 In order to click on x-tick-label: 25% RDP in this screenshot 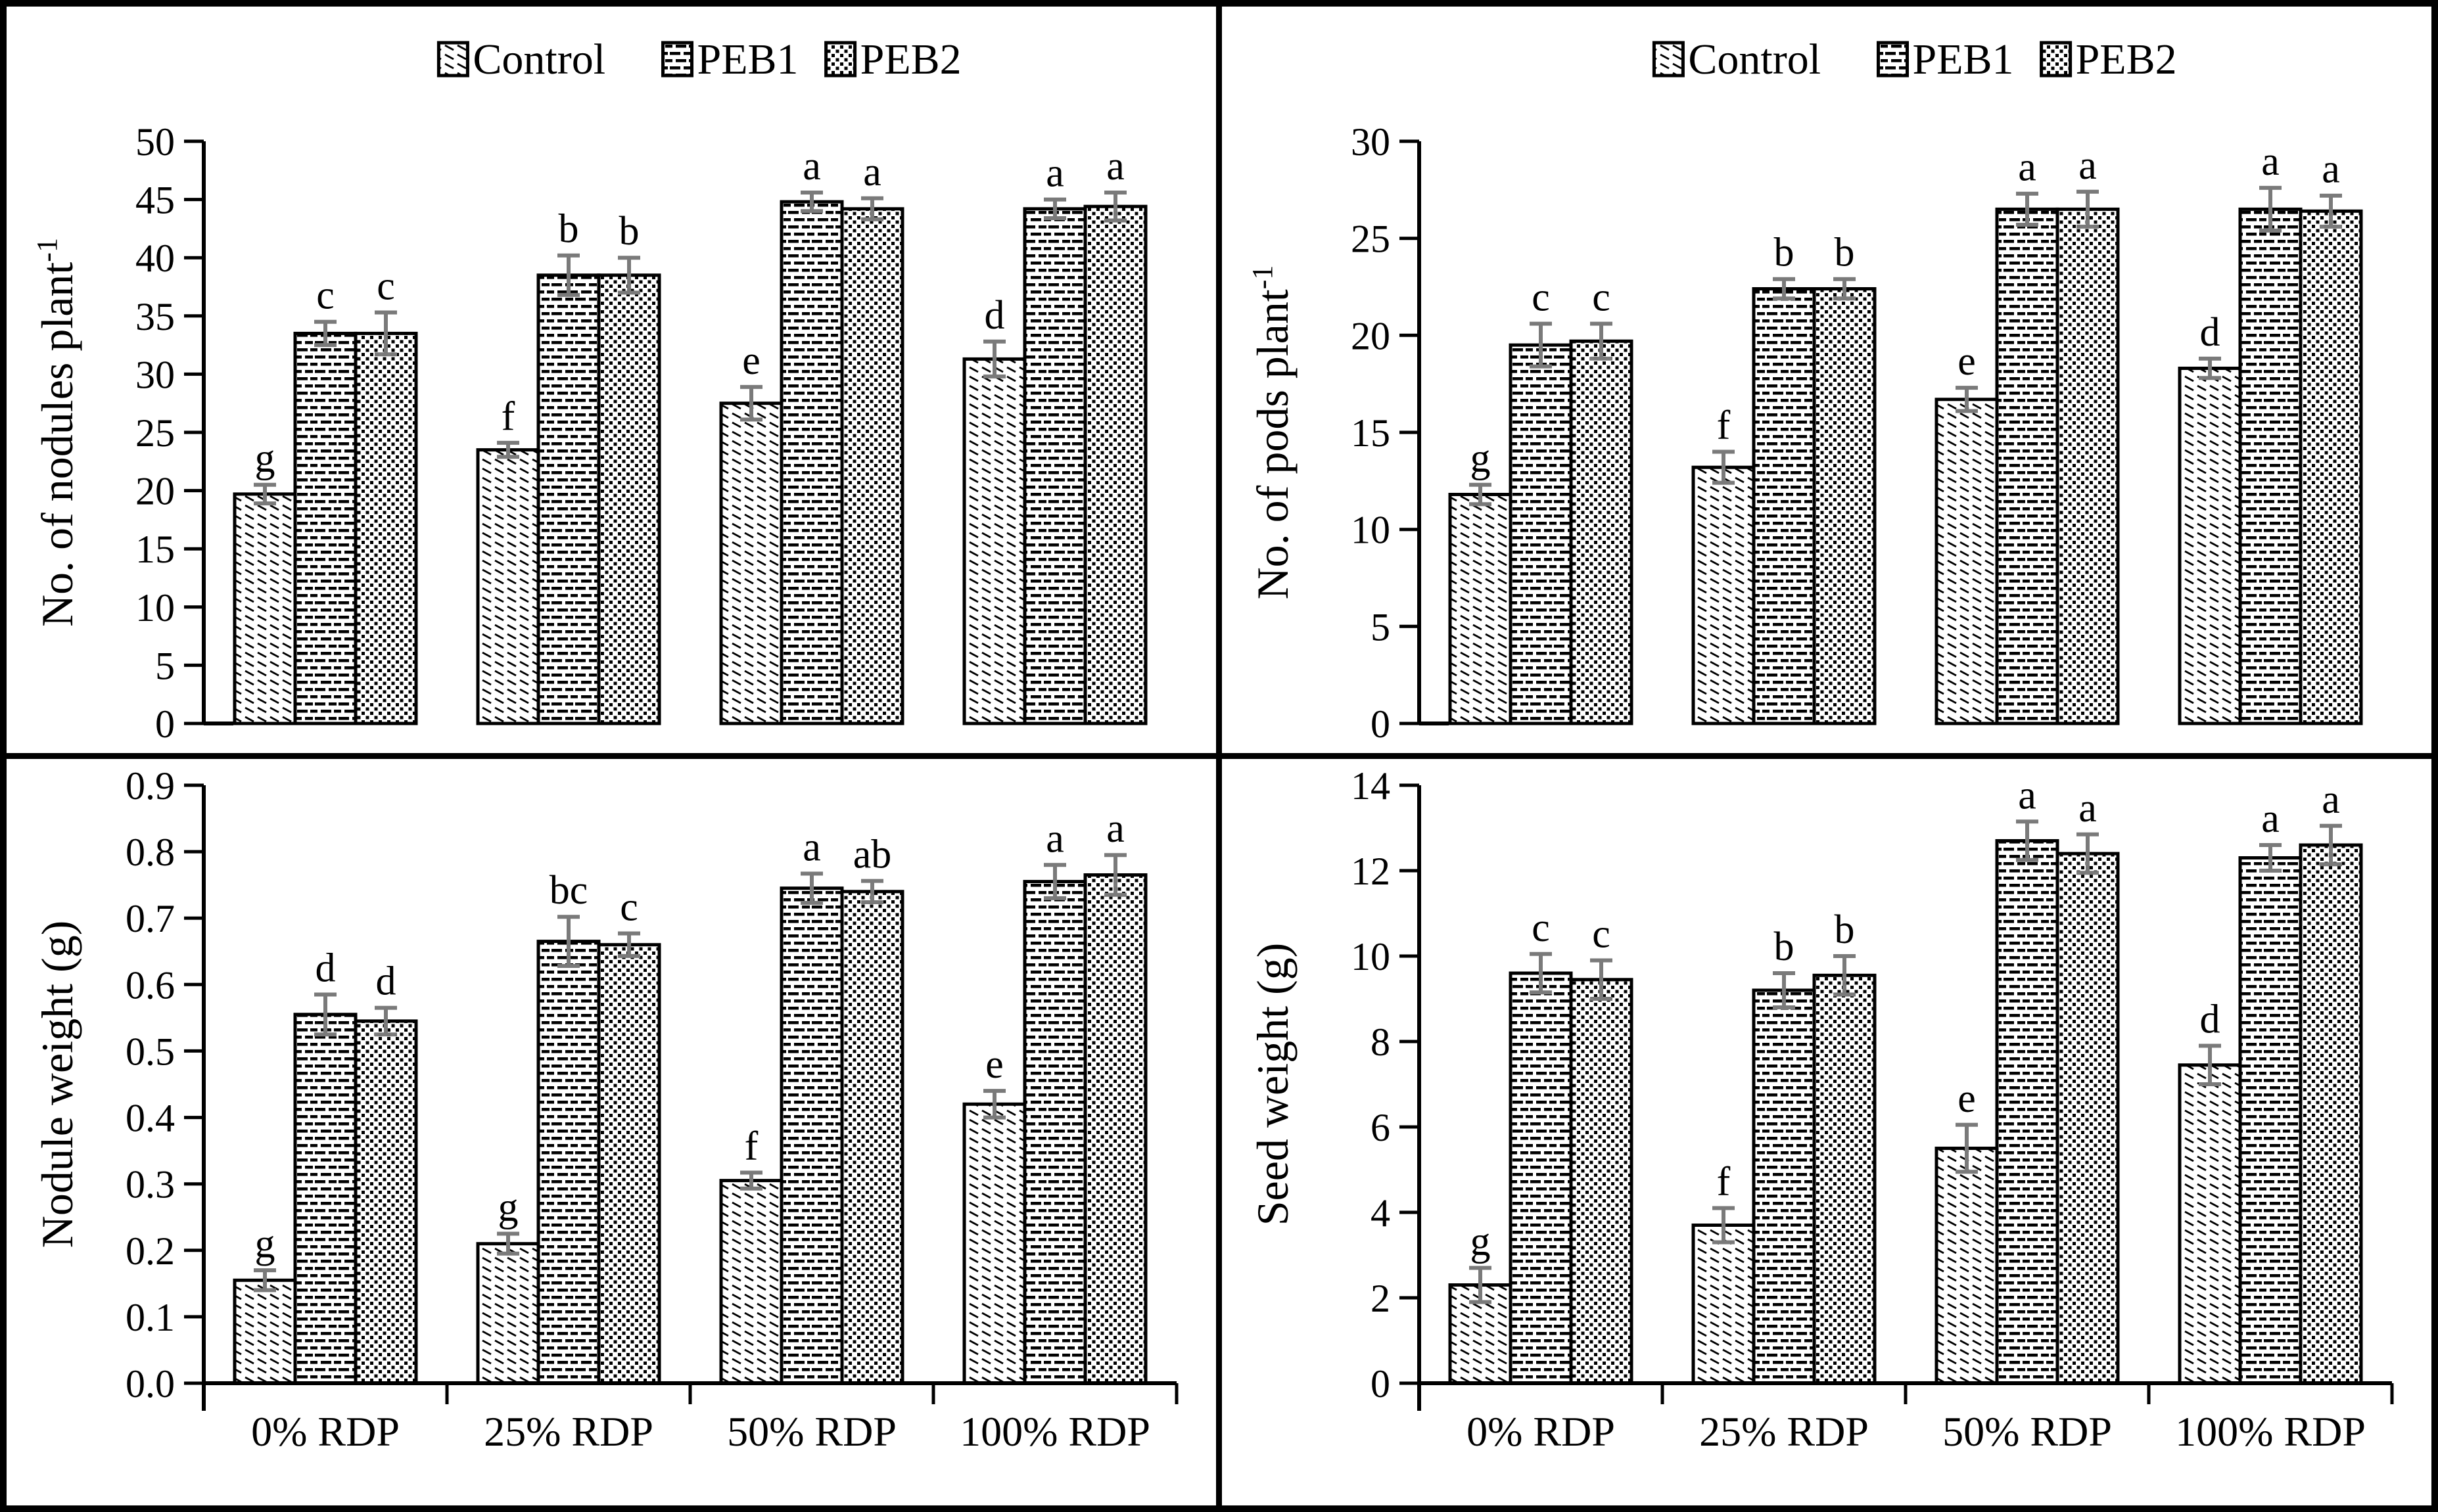, I will do `click(568, 1431)`.